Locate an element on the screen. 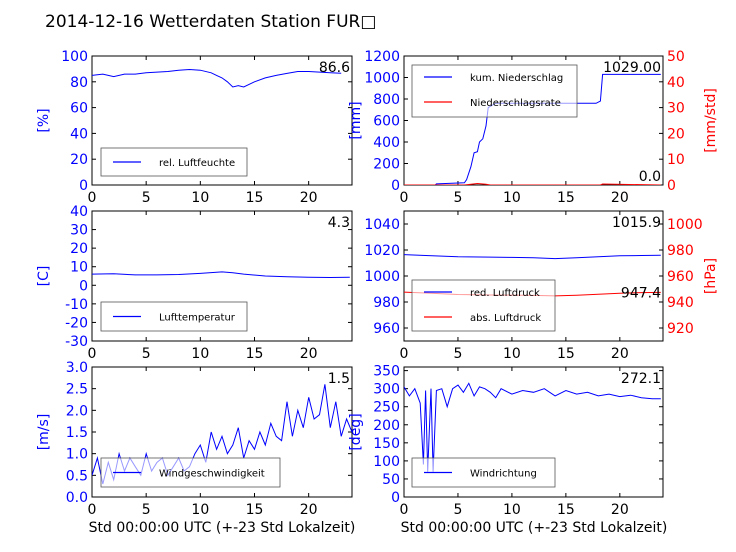  y-tick-label: 800 is located at coordinates (386, 100).